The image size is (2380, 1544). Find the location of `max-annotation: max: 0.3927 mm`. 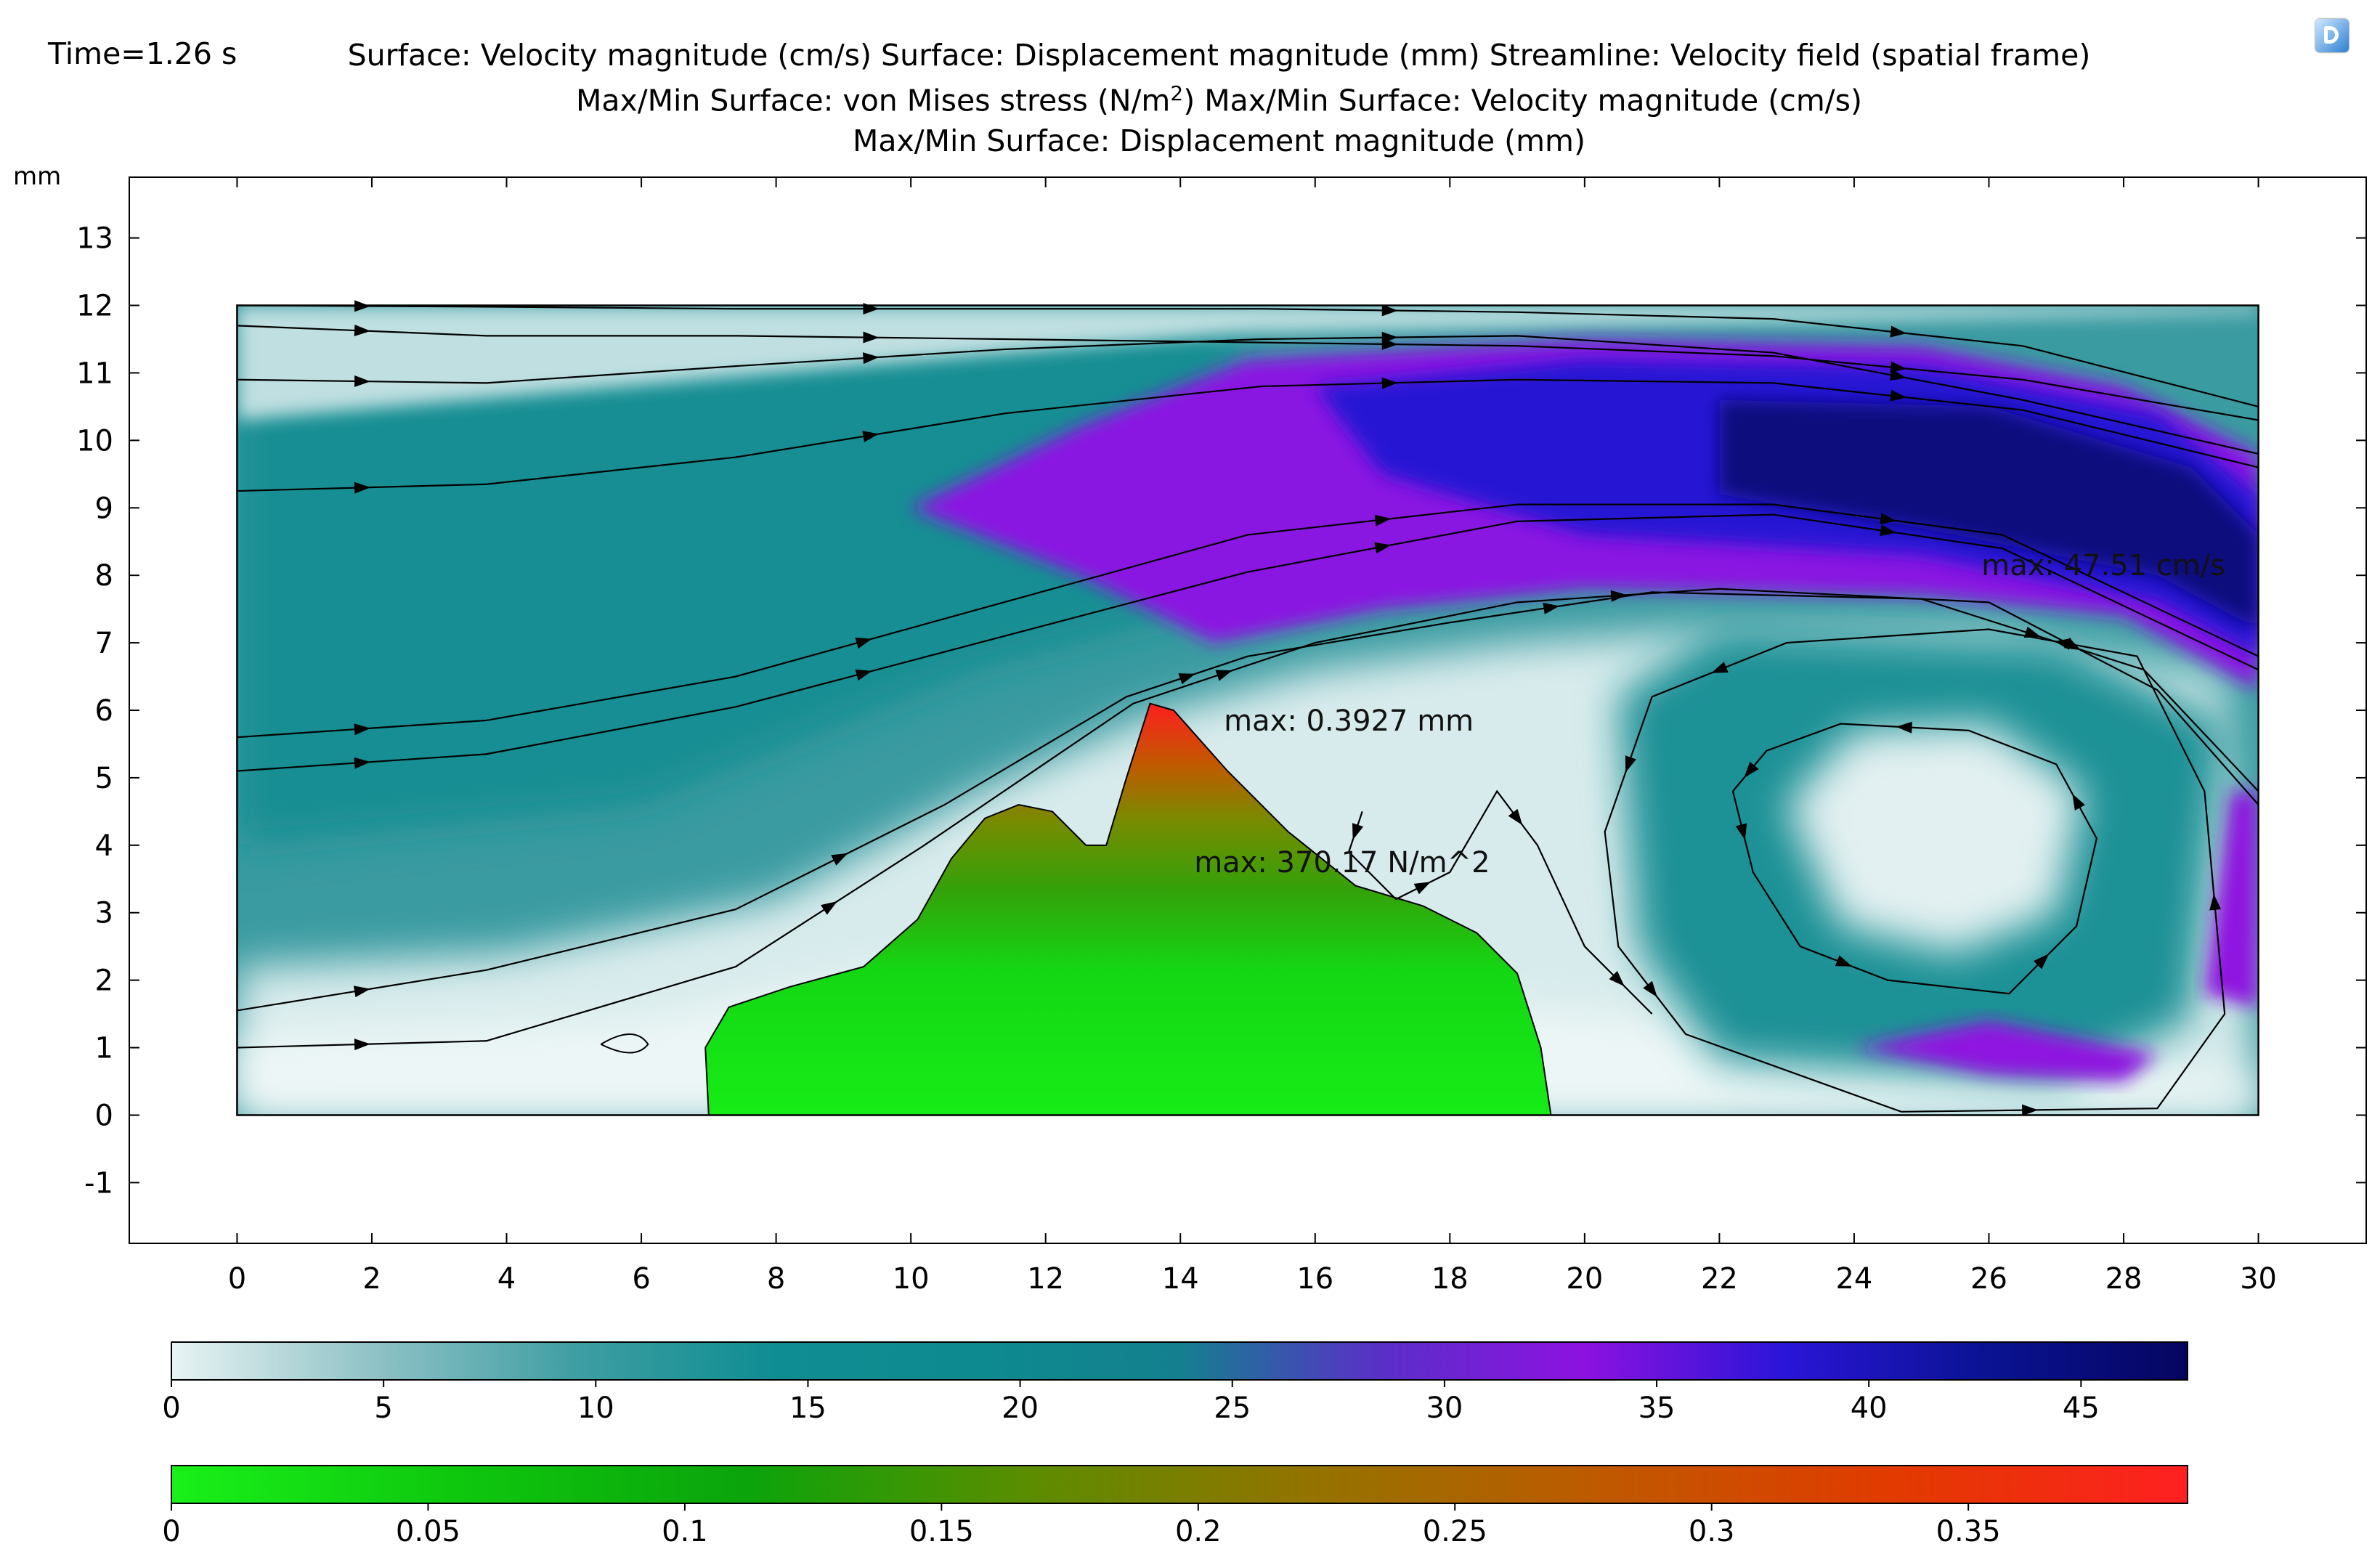

max-annotation: max: 0.3927 mm is located at coordinates (1349, 721).